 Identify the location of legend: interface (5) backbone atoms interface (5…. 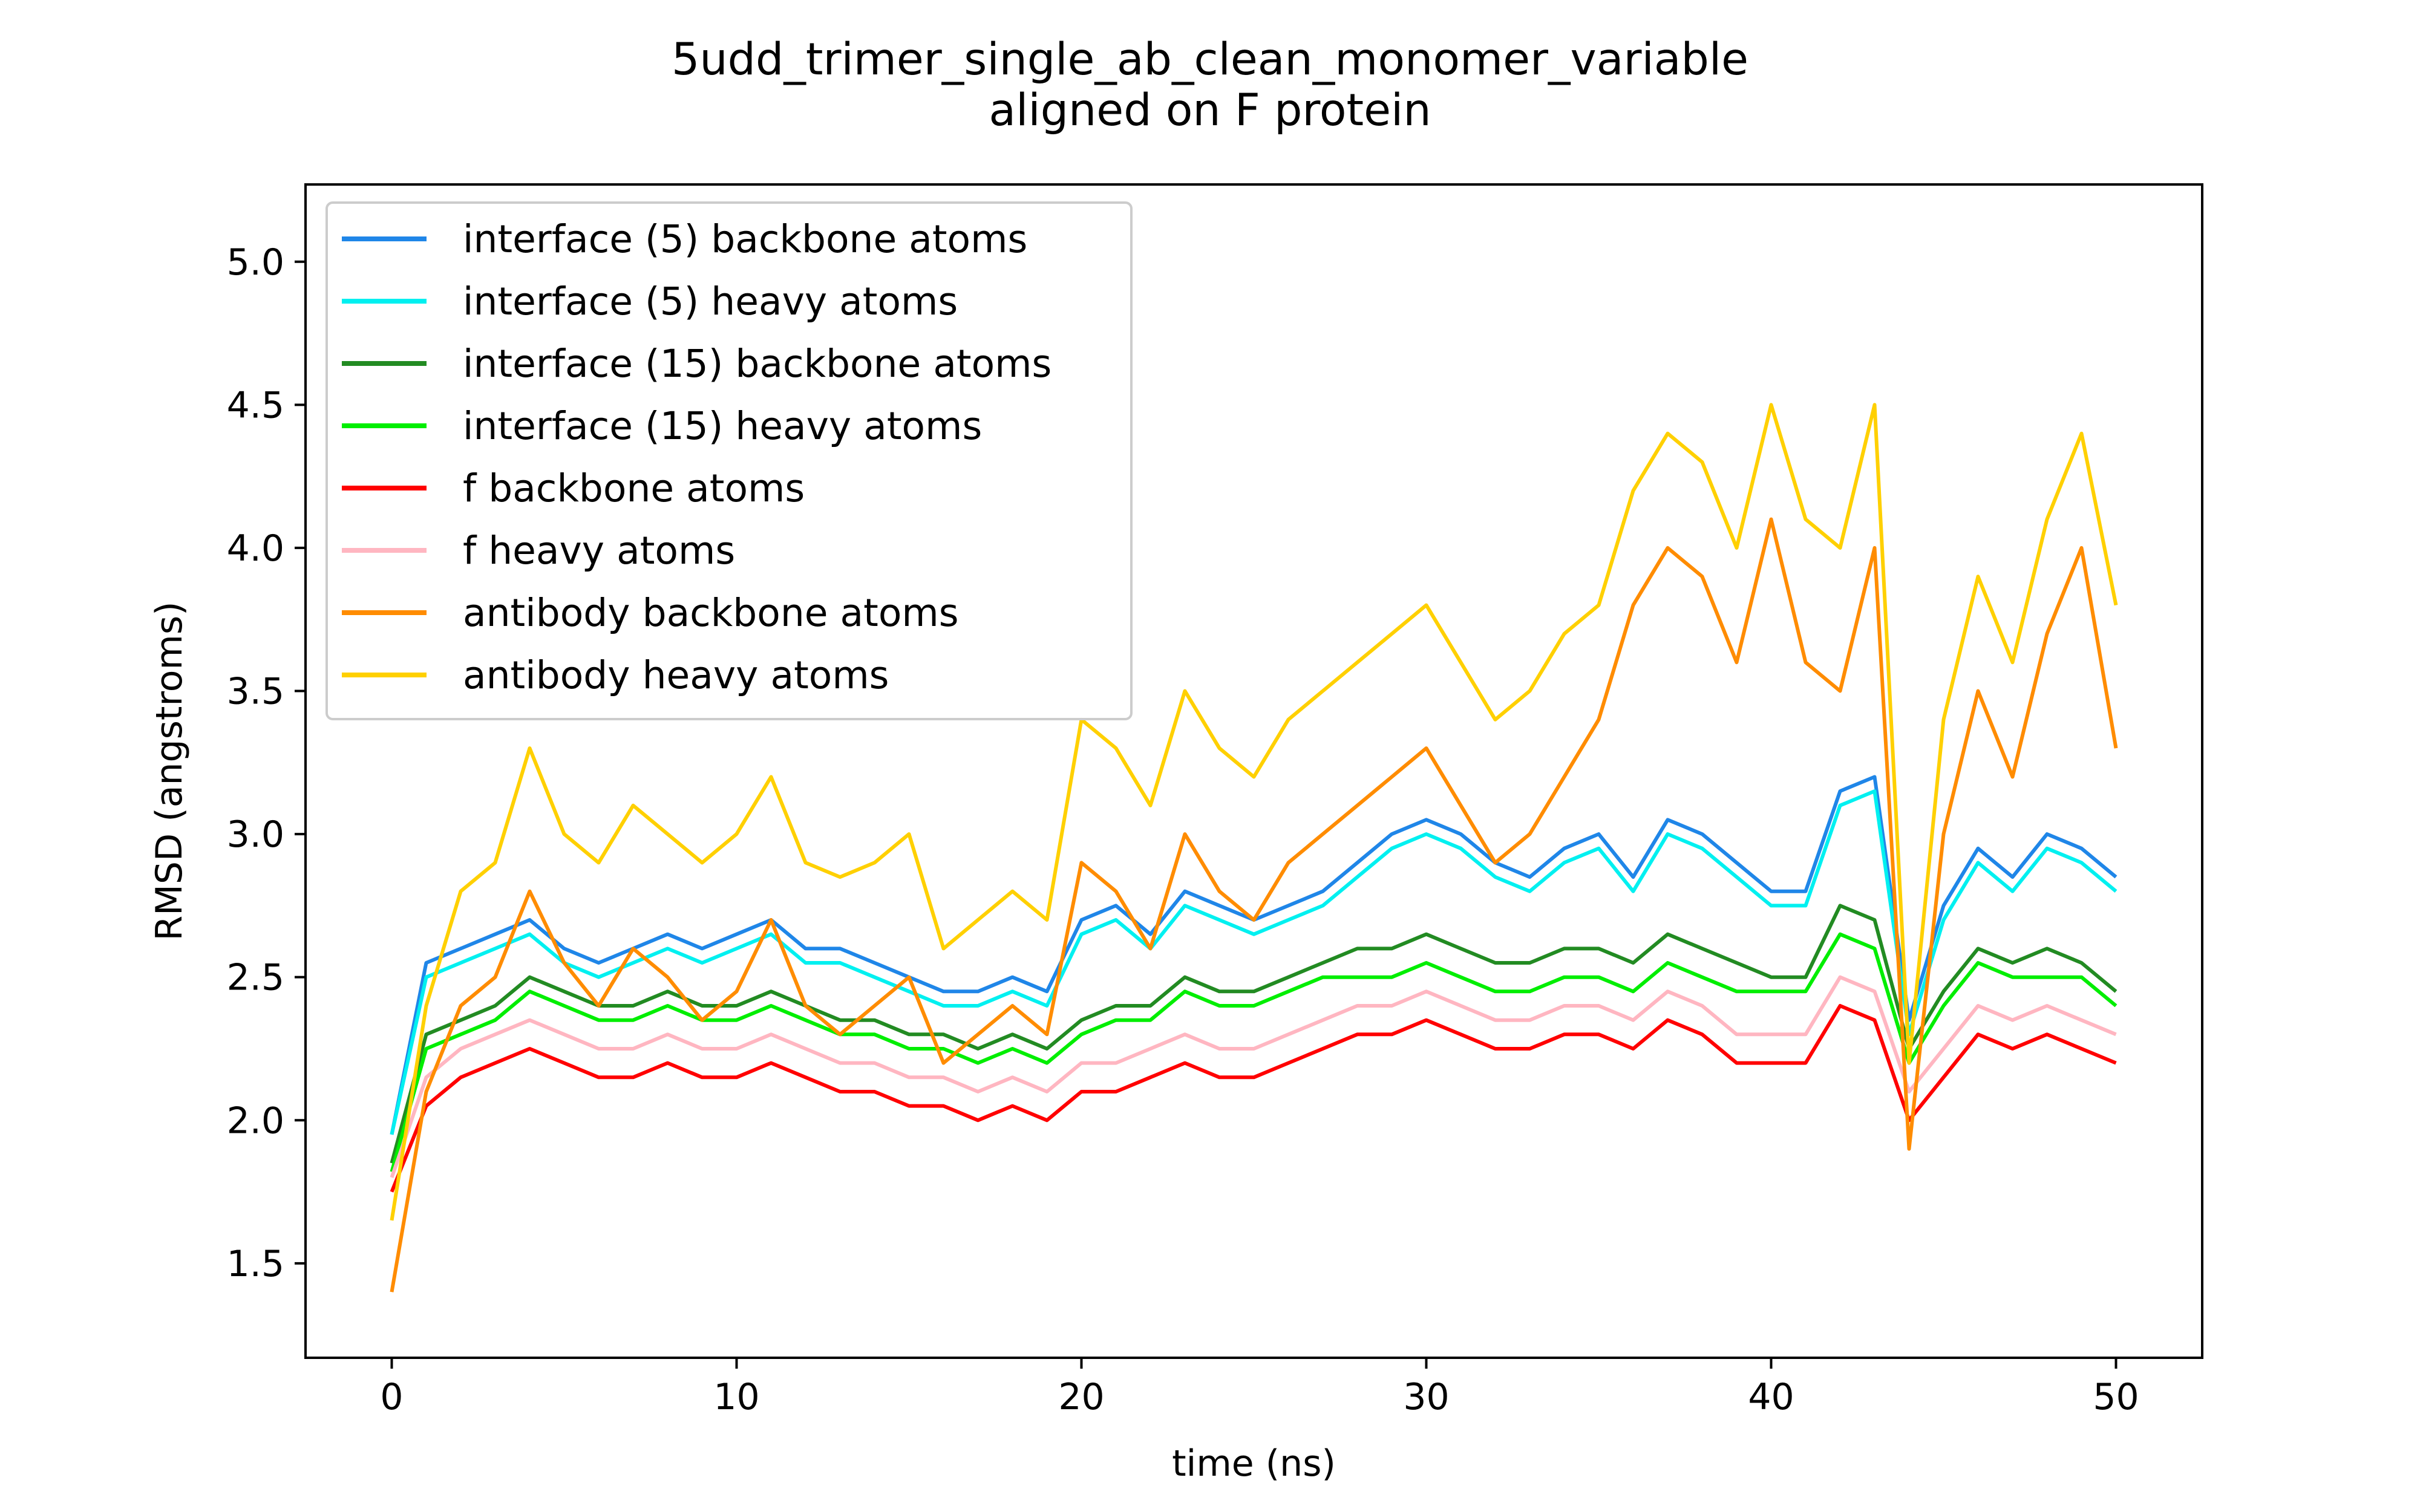
(729, 461).